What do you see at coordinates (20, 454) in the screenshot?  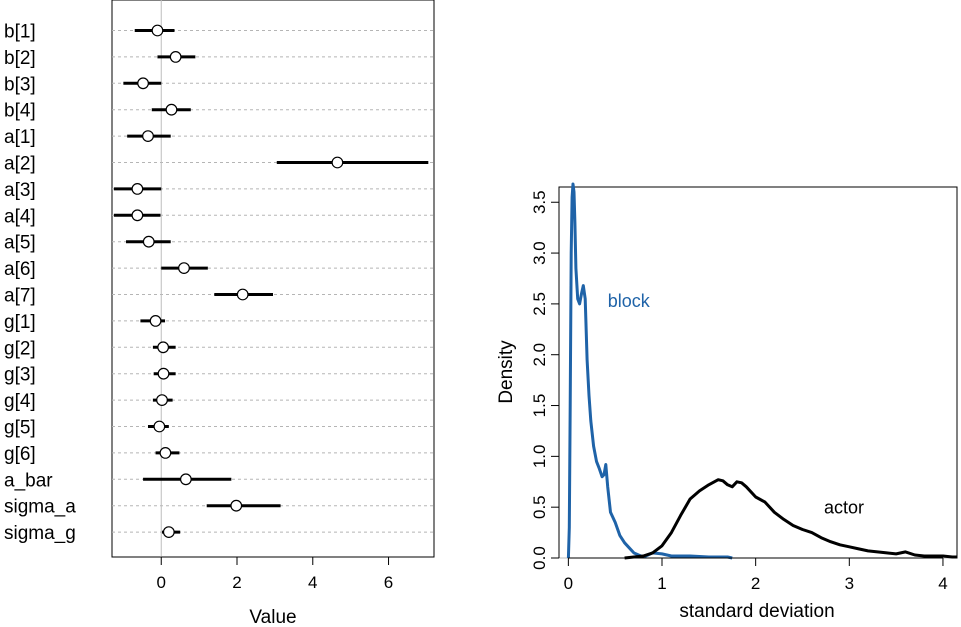 I see `param-label: g[6]` at bounding box center [20, 454].